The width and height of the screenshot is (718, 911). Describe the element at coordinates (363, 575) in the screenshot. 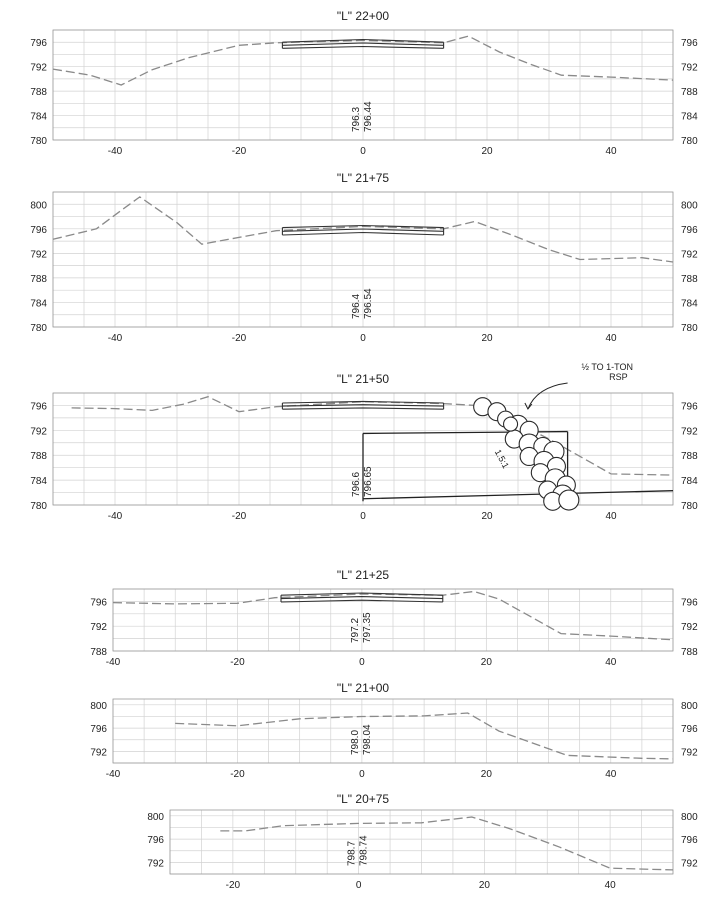

I see `section-title: "L" 21+25` at that location.